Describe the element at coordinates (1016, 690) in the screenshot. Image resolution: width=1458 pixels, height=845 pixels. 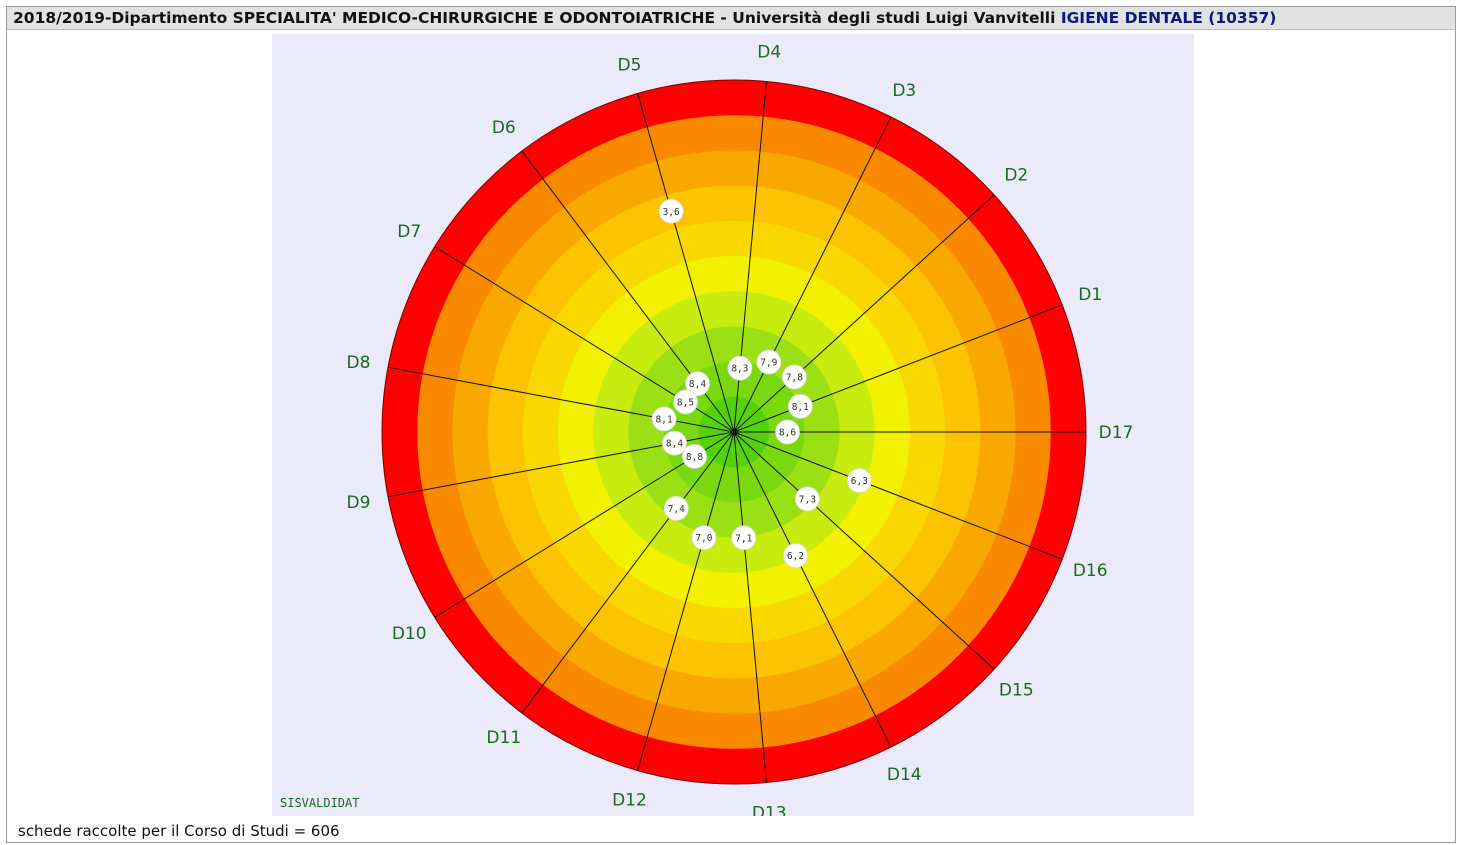
I see `label-d15: D15` at that location.